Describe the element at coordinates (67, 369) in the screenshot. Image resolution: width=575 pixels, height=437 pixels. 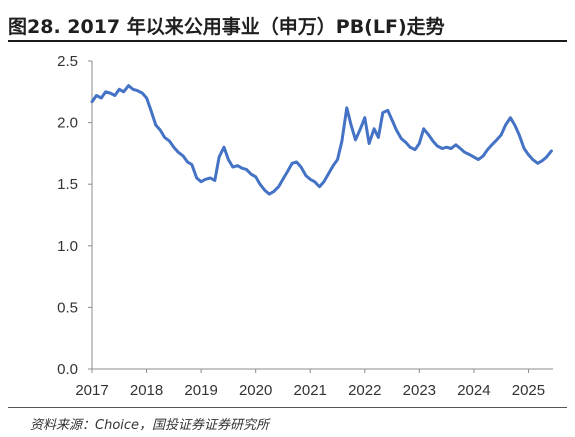
I see `y-tick-label: 0.0` at that location.